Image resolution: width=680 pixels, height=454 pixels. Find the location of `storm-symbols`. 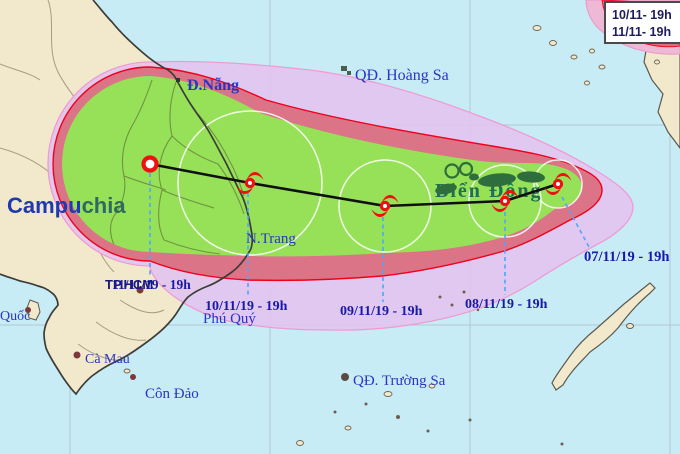

storm-symbols is located at coordinates (356, 186).